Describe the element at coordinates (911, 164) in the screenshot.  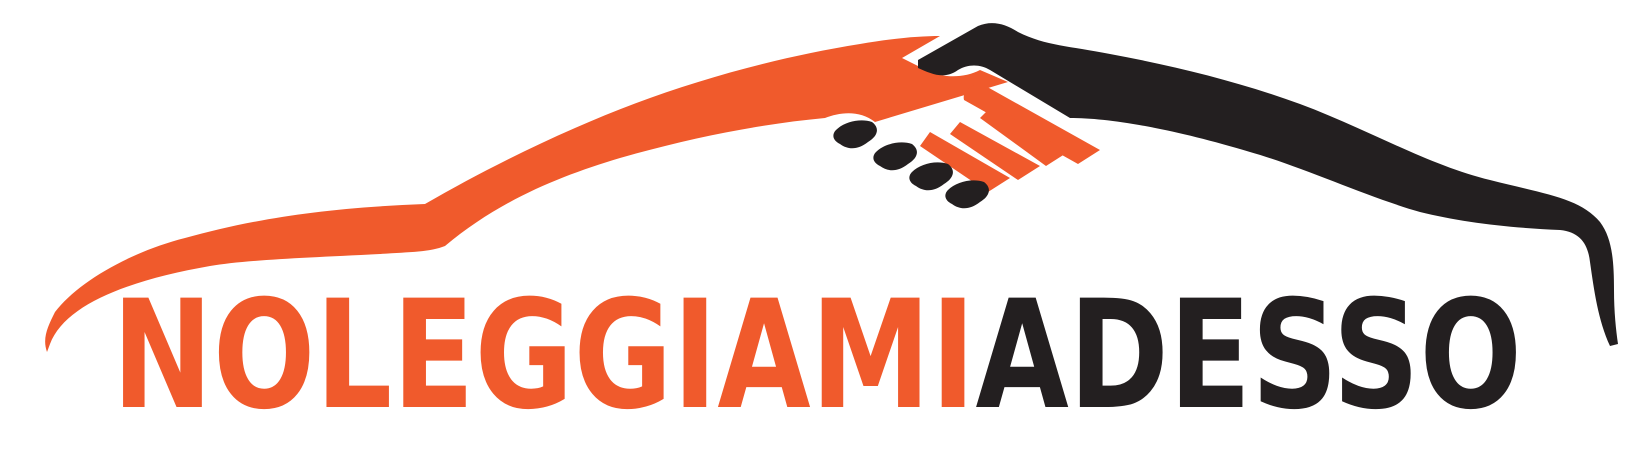
I see `handshake-knuckles-icon` at that location.